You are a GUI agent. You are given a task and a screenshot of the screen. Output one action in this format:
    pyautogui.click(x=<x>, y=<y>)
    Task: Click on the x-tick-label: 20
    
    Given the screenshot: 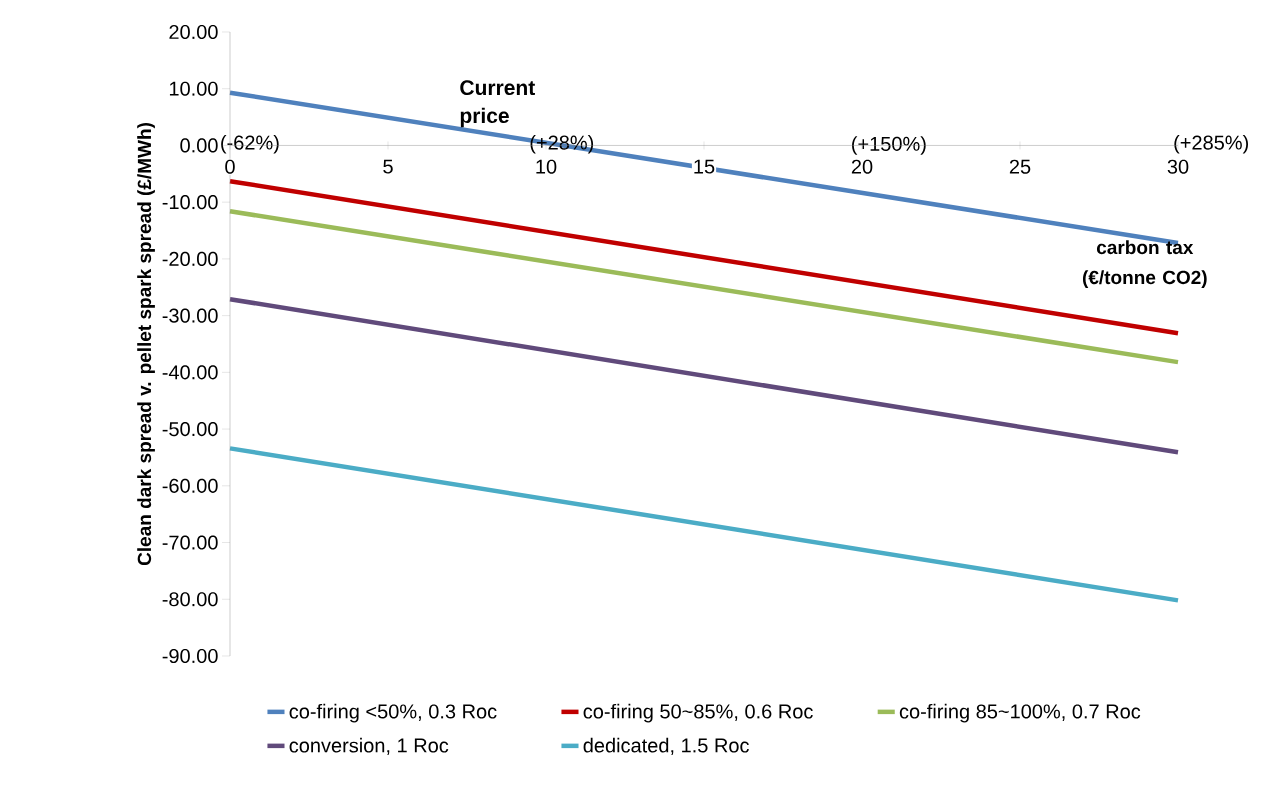 What is the action you would take?
    pyautogui.click(x=862, y=166)
    